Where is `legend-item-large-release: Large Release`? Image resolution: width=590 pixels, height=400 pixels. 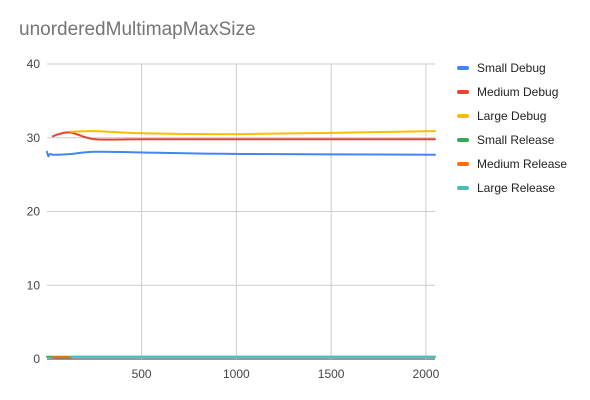
legend-item-large-release: Large Release is located at coordinates (512, 188).